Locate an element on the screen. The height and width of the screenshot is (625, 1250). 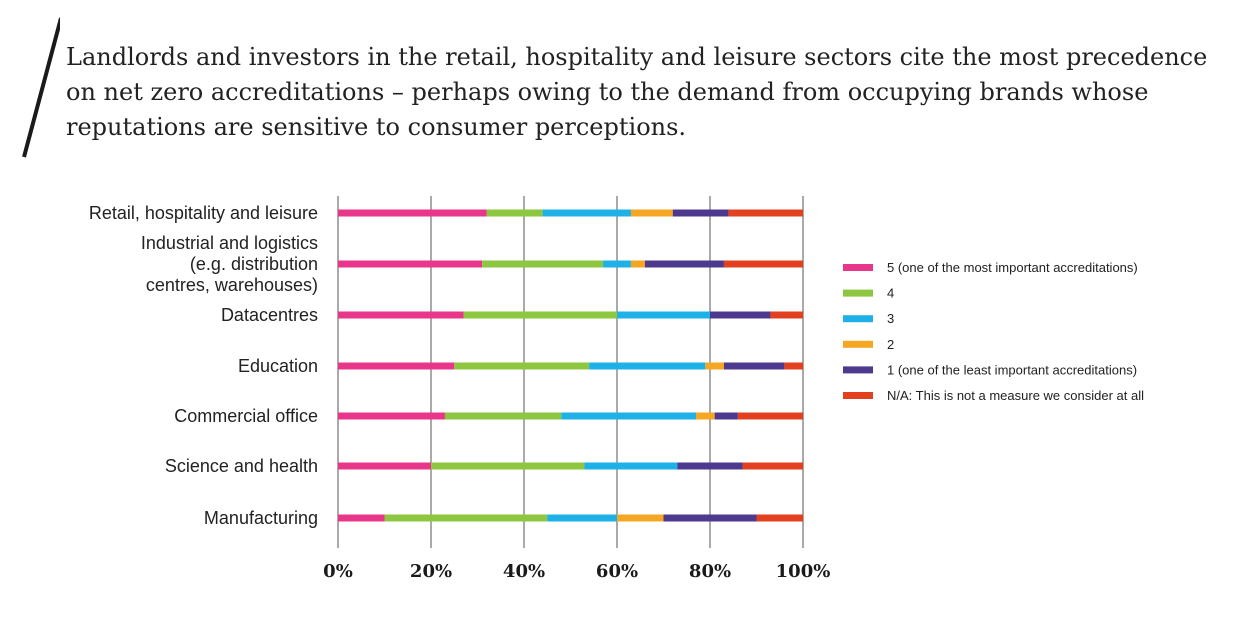
category-label: Manufacturing is located at coordinates (261, 518).